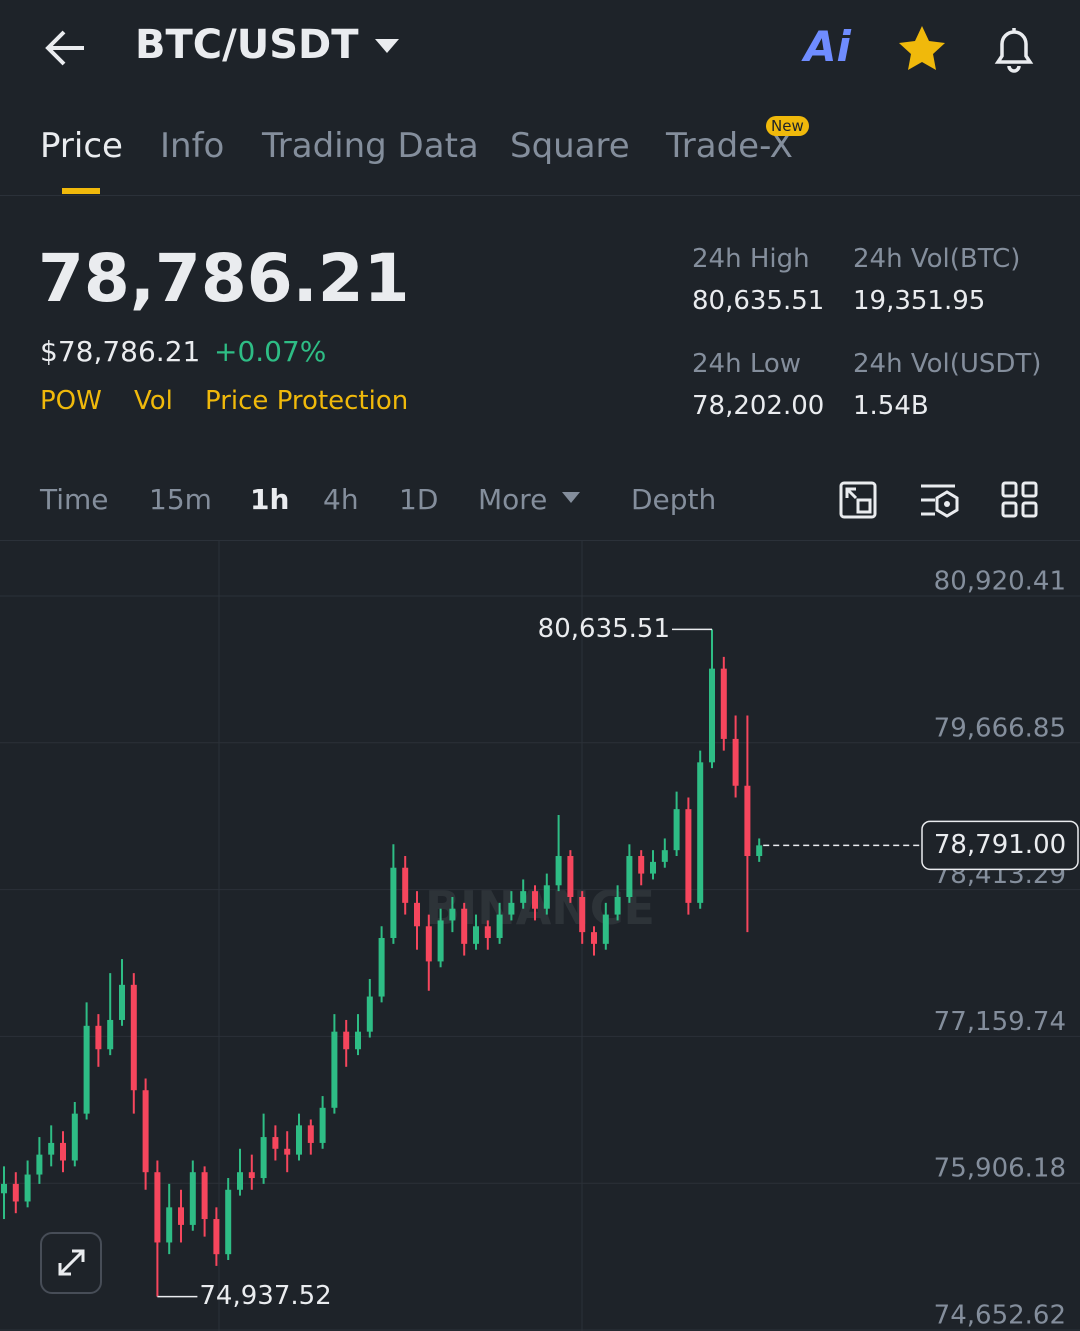 The width and height of the screenshot is (1080, 1331). Describe the element at coordinates (71, 1263) in the screenshot. I see `fullscreen-button` at that location.